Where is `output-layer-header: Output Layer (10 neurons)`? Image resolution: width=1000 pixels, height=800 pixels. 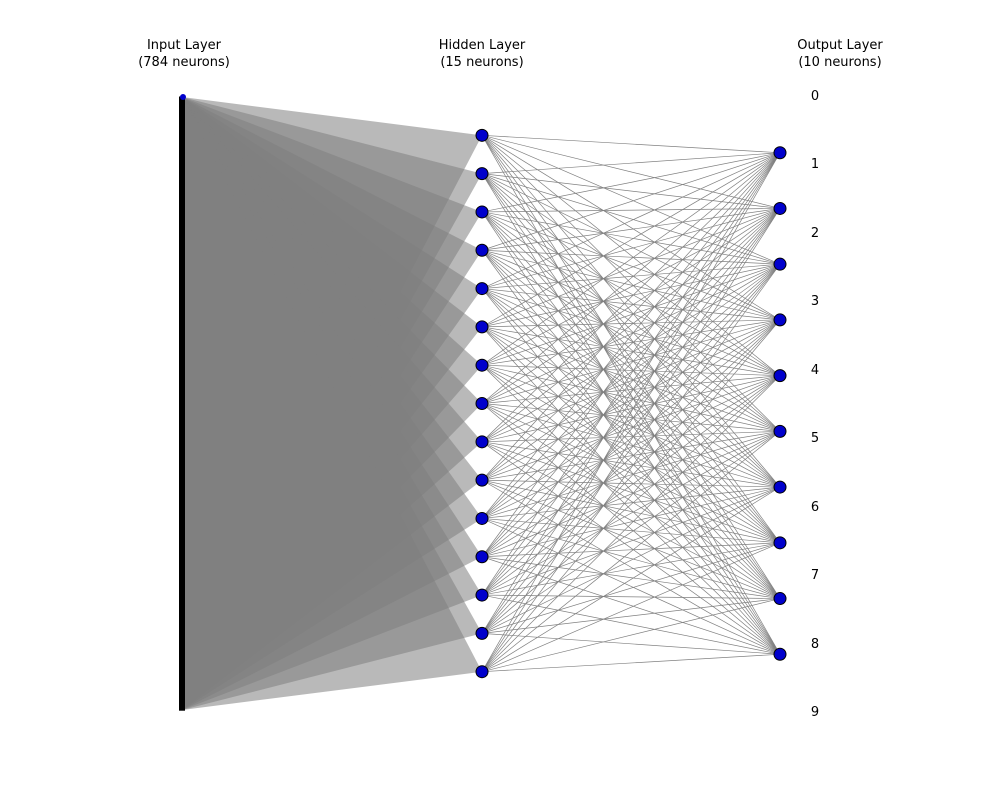 output-layer-header: Output Layer (10 neurons) is located at coordinates (840, 54).